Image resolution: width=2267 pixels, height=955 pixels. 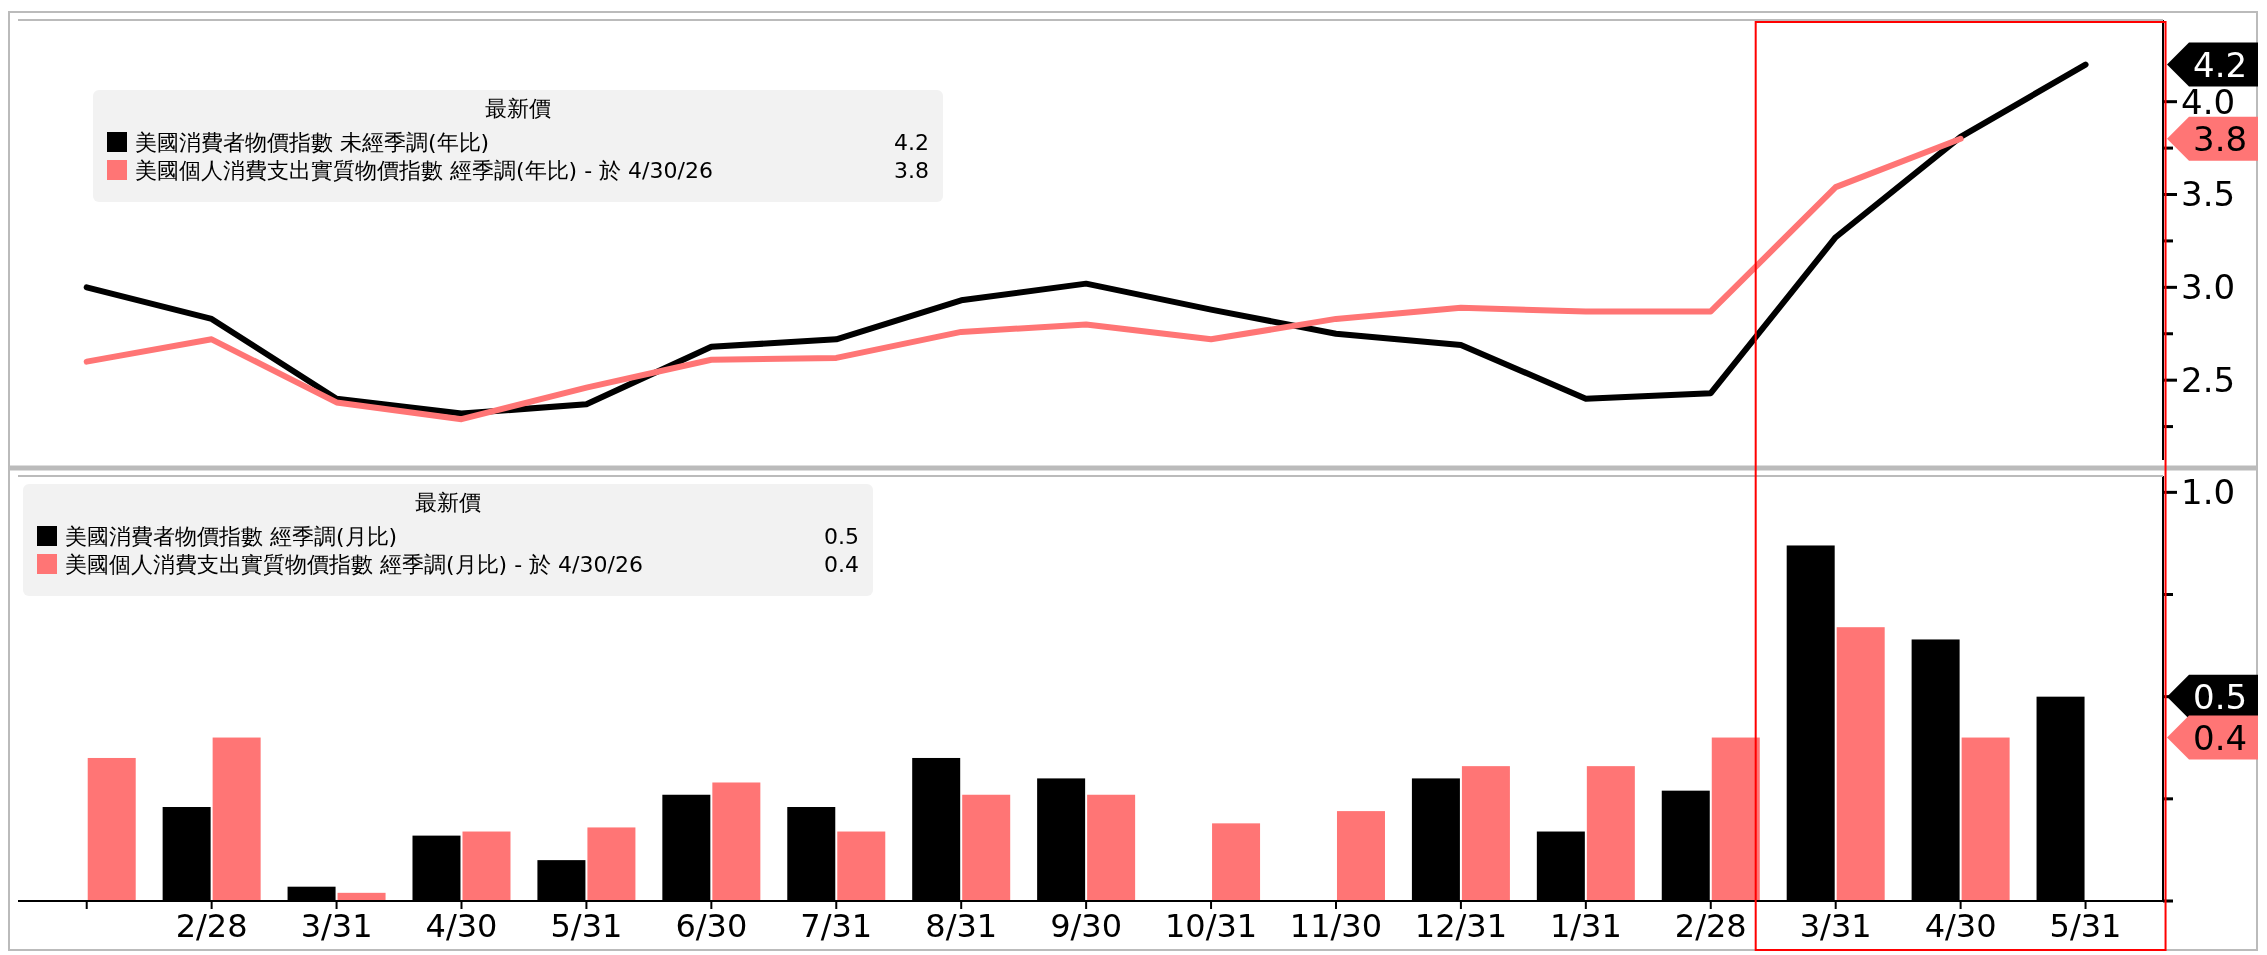 What do you see at coordinates (1461, 926) in the screenshot?
I see `x-tick-label: 12/31` at bounding box center [1461, 926].